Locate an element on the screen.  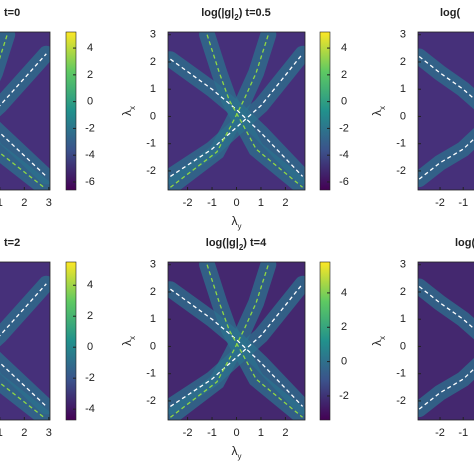
panel: -2 -1 3 2 1 0 -1 -2 log(λx is located at coordinates (422, 338).